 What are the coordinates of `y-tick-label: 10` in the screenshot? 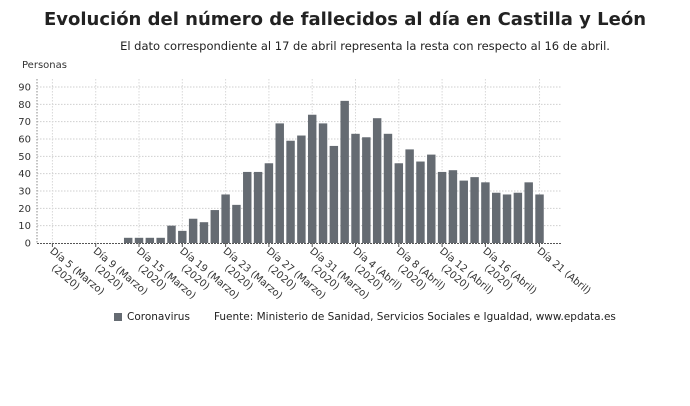 It's located at (24, 226).